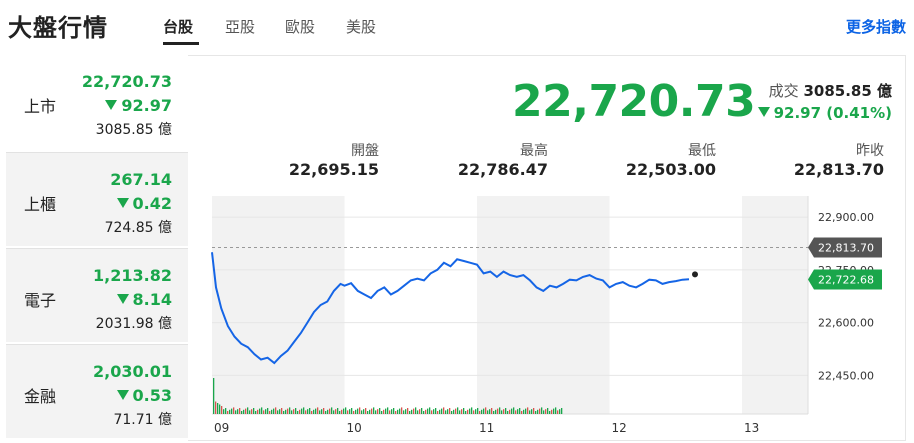 This screenshot has height=443, width=914. What do you see at coordinates (97, 295) in the screenshot?
I see `sidebar-item-electronics: 電子 1,213.82 8.14 2031.98 億` at bounding box center [97, 295].